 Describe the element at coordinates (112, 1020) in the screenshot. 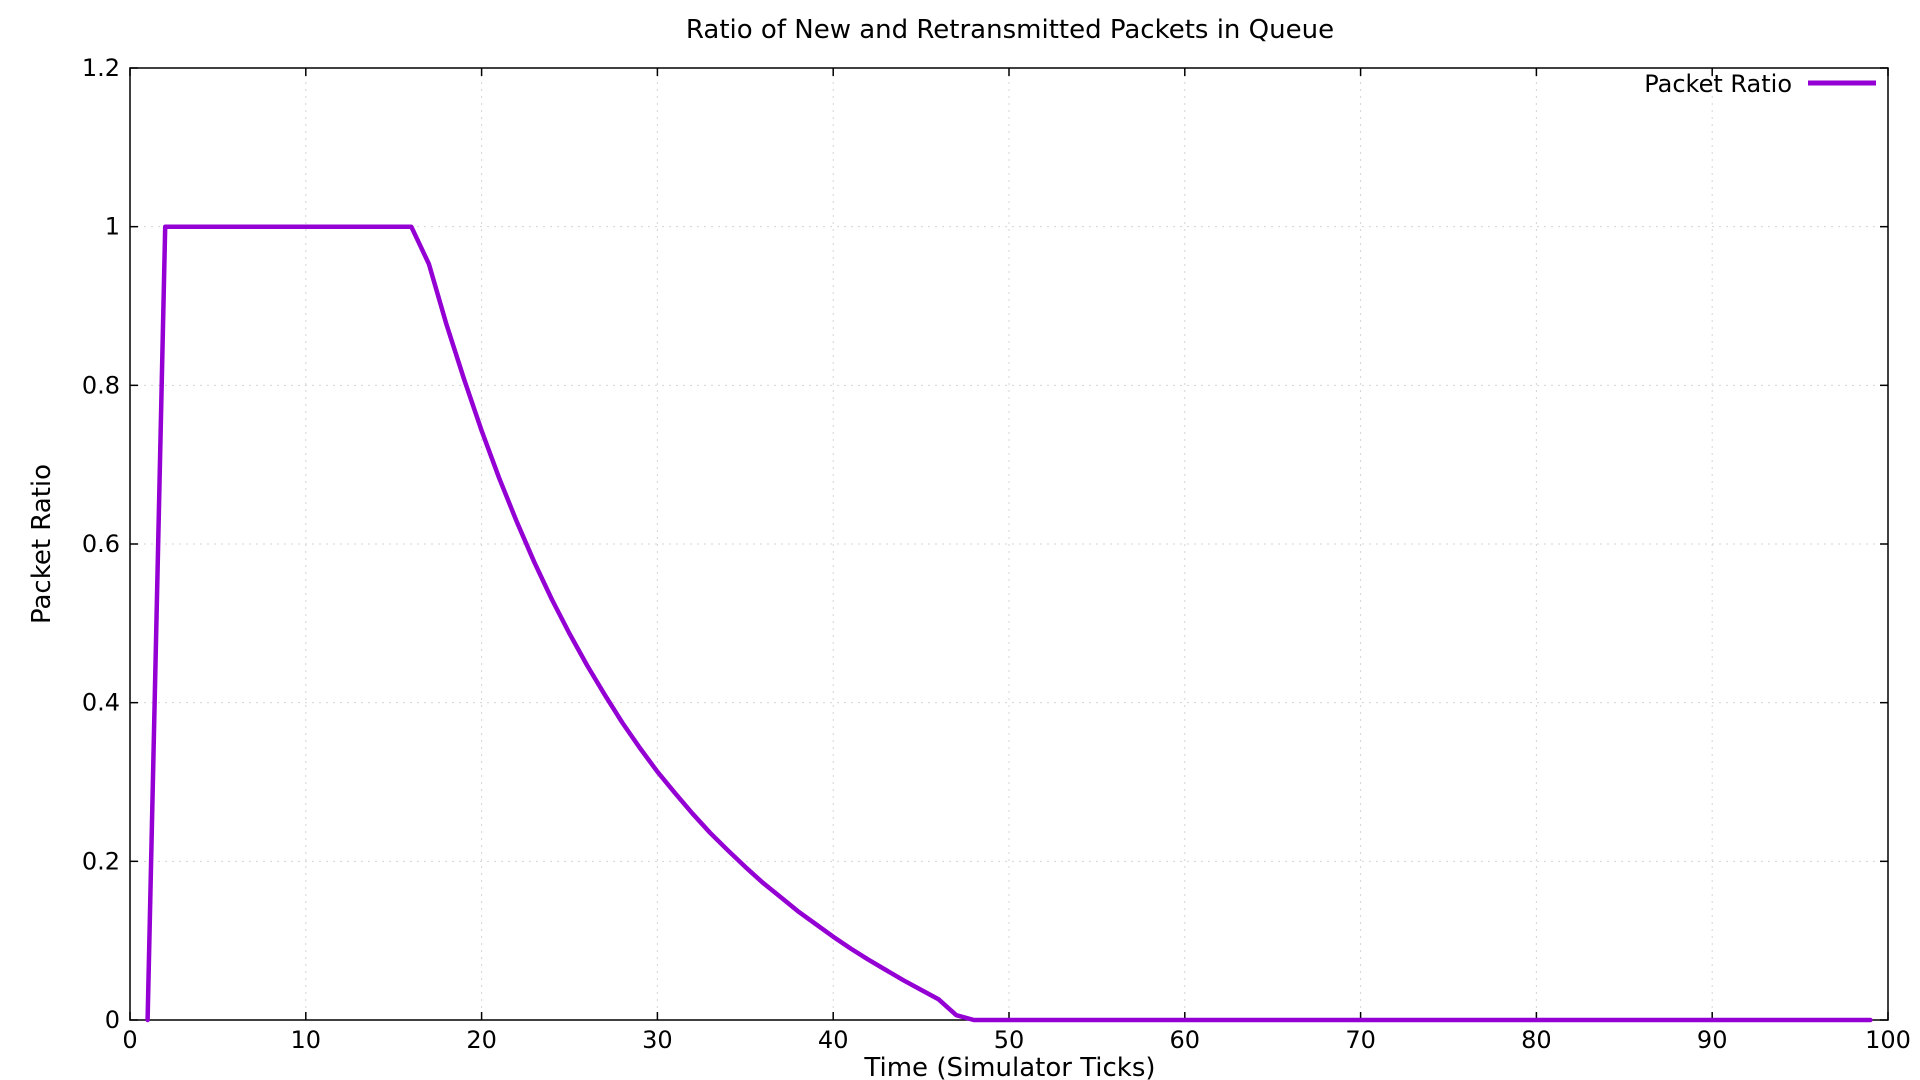

I see `y-tick-label: 0` at that location.